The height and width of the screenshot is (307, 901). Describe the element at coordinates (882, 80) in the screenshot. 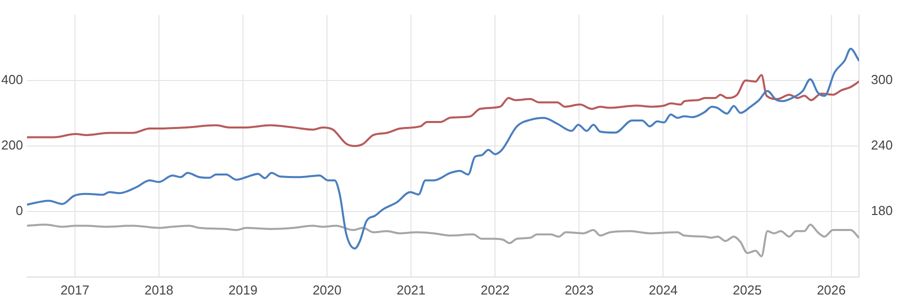

I see `y2-tick-label: 300` at that location.